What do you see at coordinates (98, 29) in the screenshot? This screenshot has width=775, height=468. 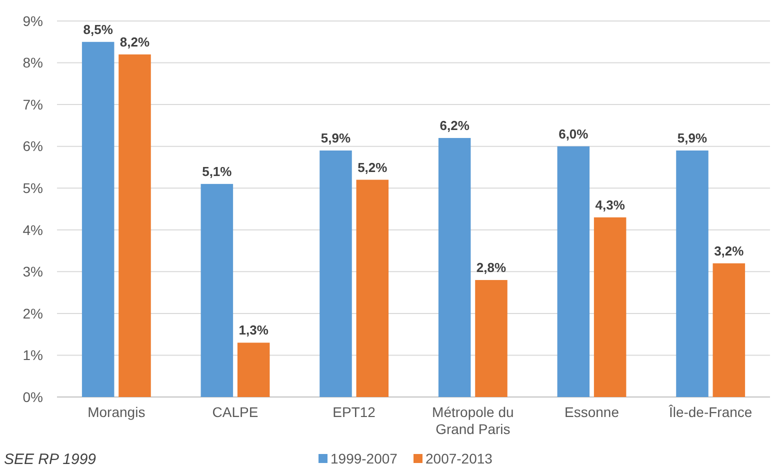 I see `data-label: 8,5%` at bounding box center [98, 29].